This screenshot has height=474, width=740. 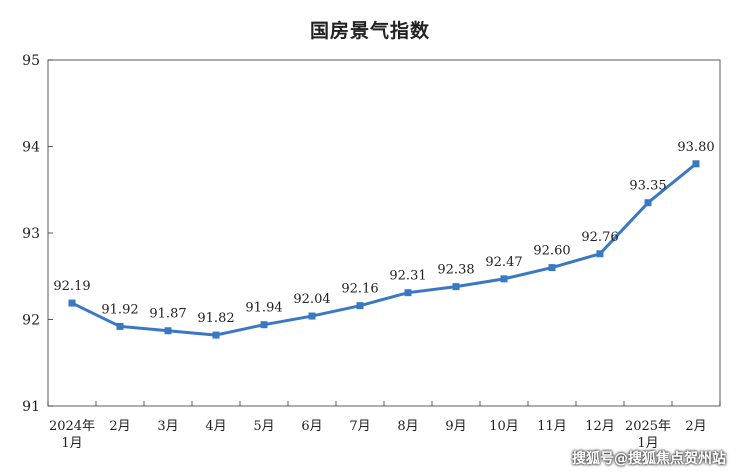 What do you see at coordinates (407, 276) in the screenshot?
I see `data-label: 92.31` at bounding box center [407, 276].